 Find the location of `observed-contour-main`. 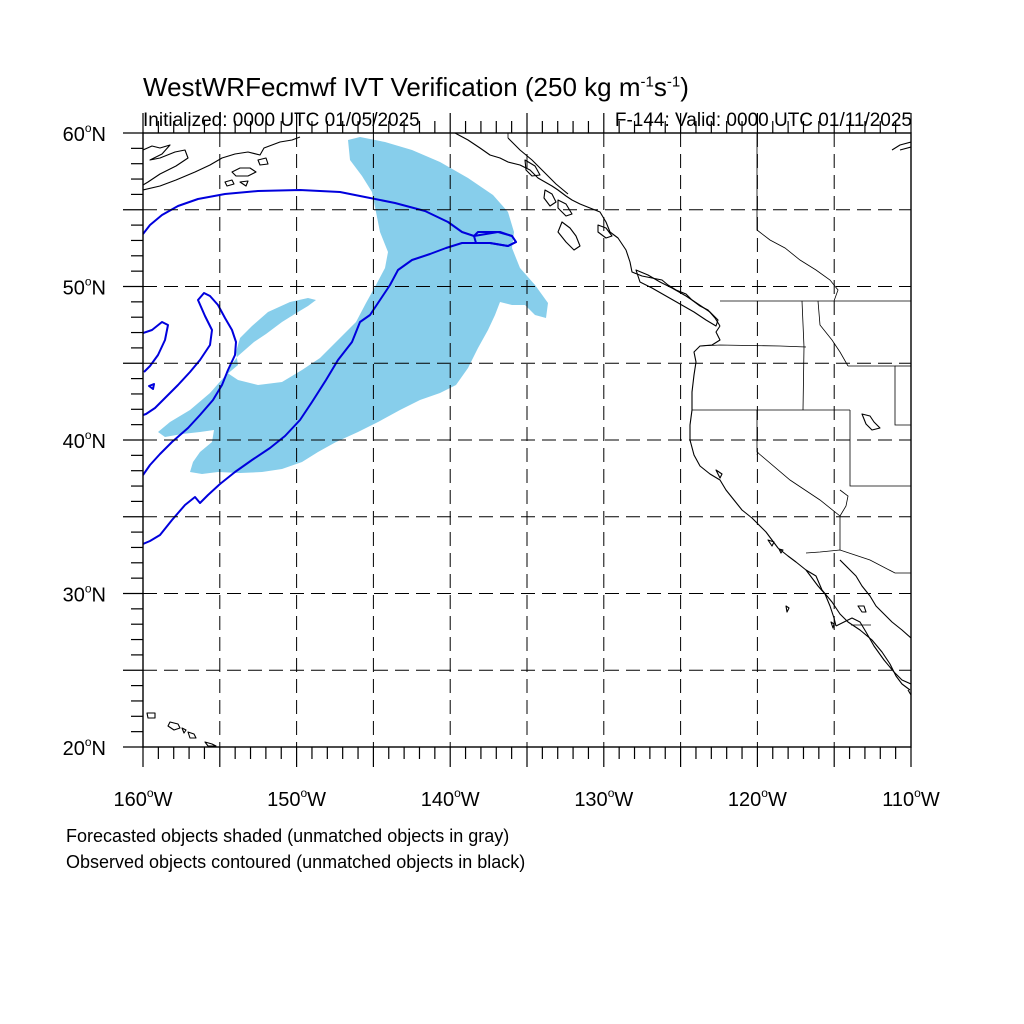

observed-contour-main is located at coordinates (330, 367).